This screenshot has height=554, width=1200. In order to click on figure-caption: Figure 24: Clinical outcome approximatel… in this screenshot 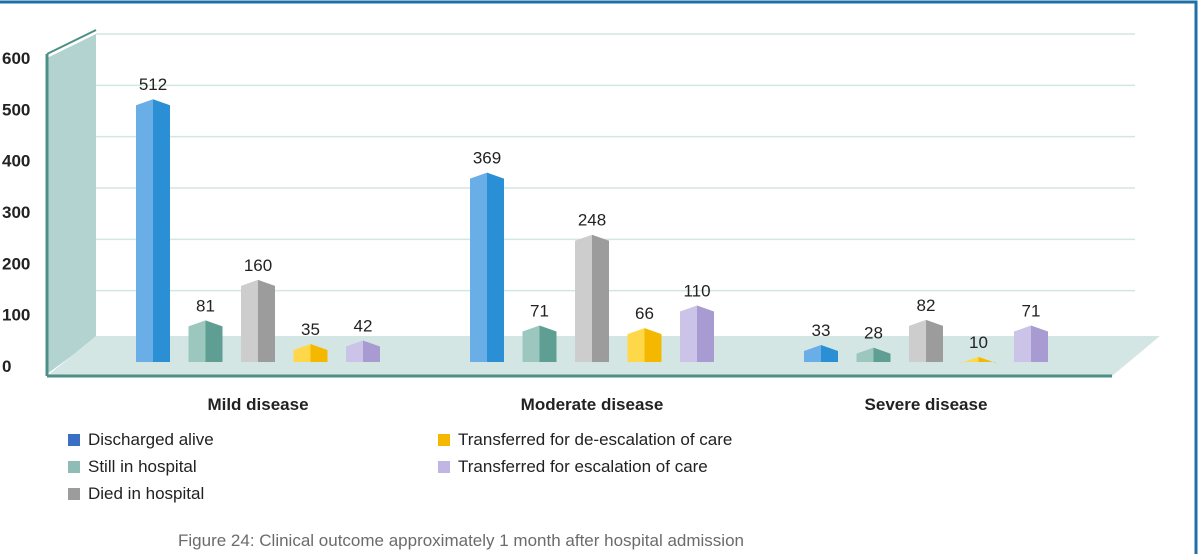, I will do `click(461, 540)`.